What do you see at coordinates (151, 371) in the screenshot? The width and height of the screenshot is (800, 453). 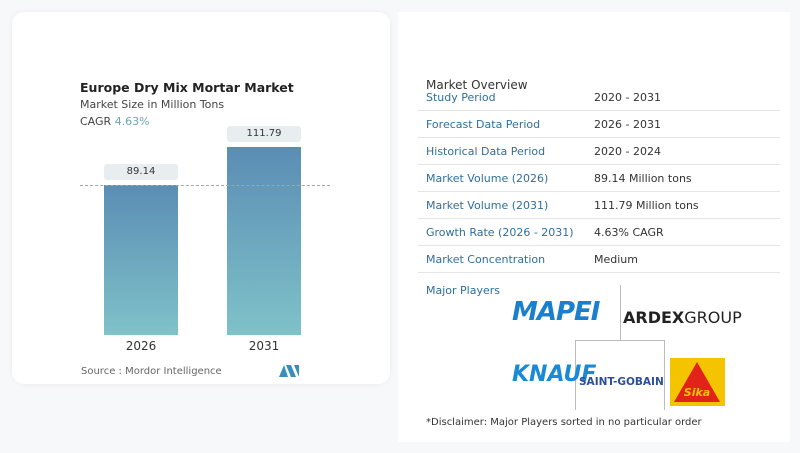 I see `source: Source : Mordor Intelligence` at bounding box center [151, 371].